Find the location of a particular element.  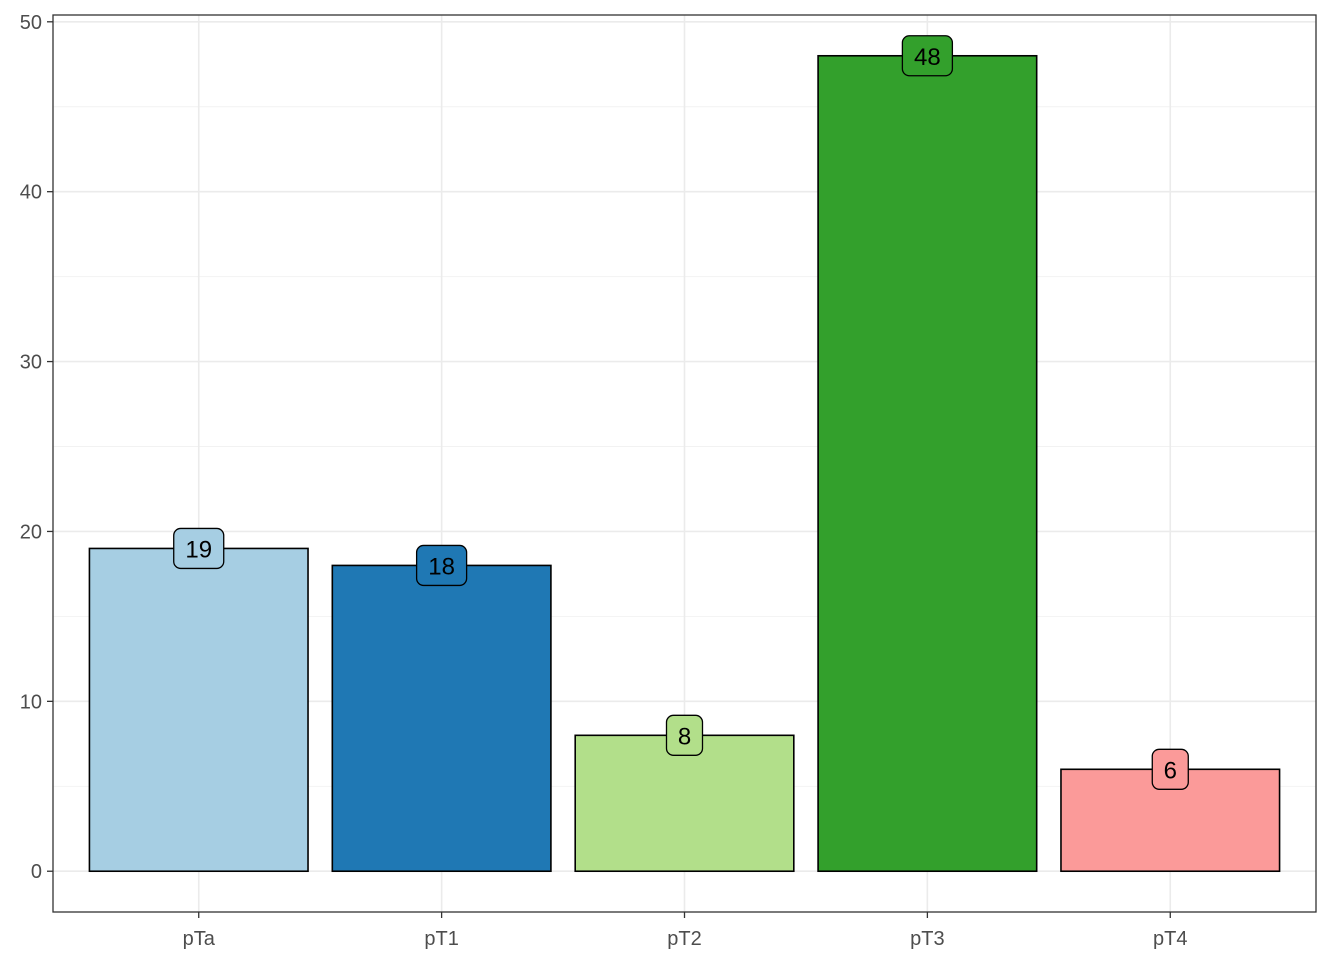

y-tick-label: 40 is located at coordinates (31, 193).